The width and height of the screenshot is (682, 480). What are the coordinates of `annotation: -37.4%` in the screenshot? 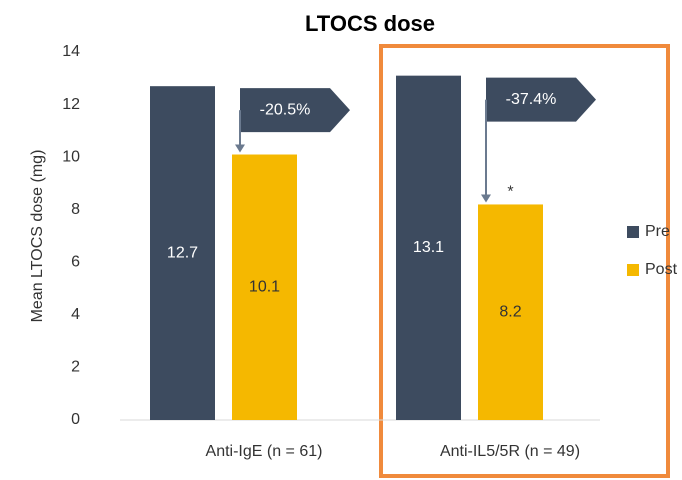 It's located at (531, 99).